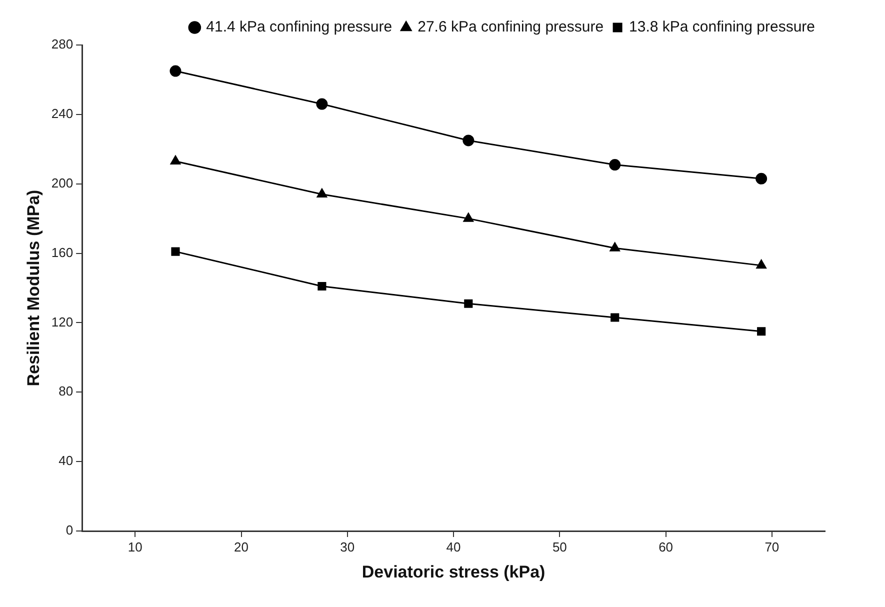 Image resolution: width=885 pixels, height=607 pixels. I want to click on y-tick-label: 40, so click(66, 460).